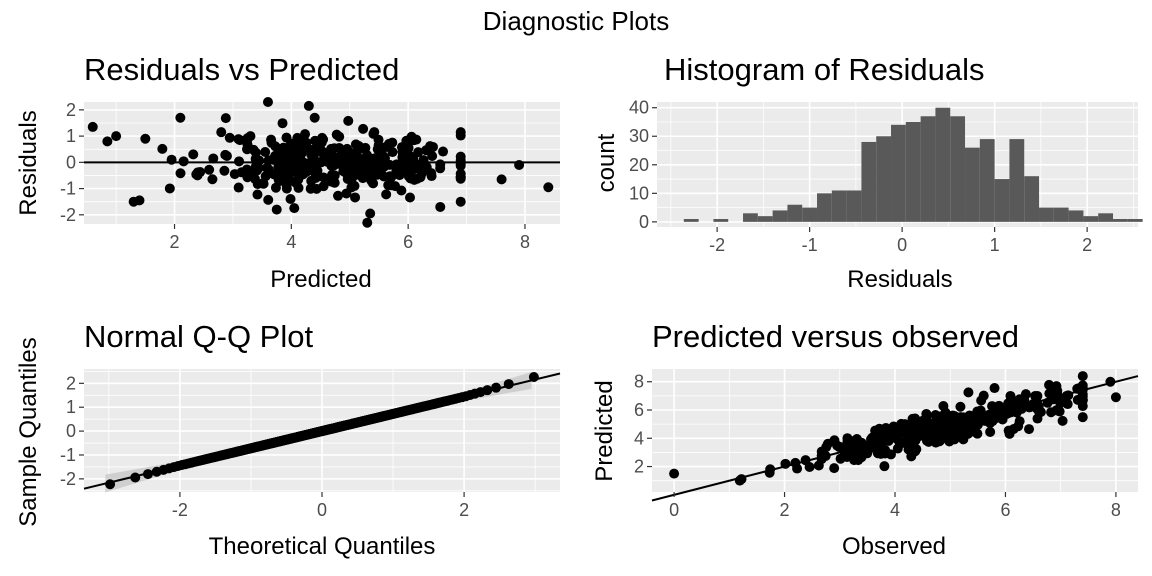  I want to click on y-tick-label: 4, so click(639, 438).